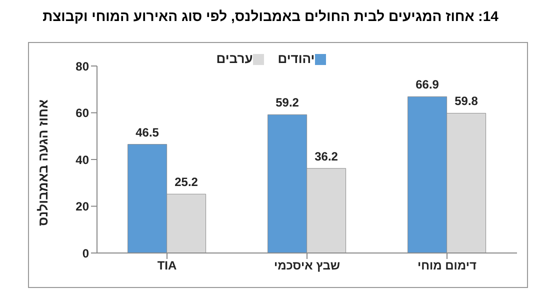 The width and height of the screenshot is (541, 304). What do you see at coordinates (447, 265) in the screenshot?
I see `x-tick-label: דימום מוחי` at bounding box center [447, 265].